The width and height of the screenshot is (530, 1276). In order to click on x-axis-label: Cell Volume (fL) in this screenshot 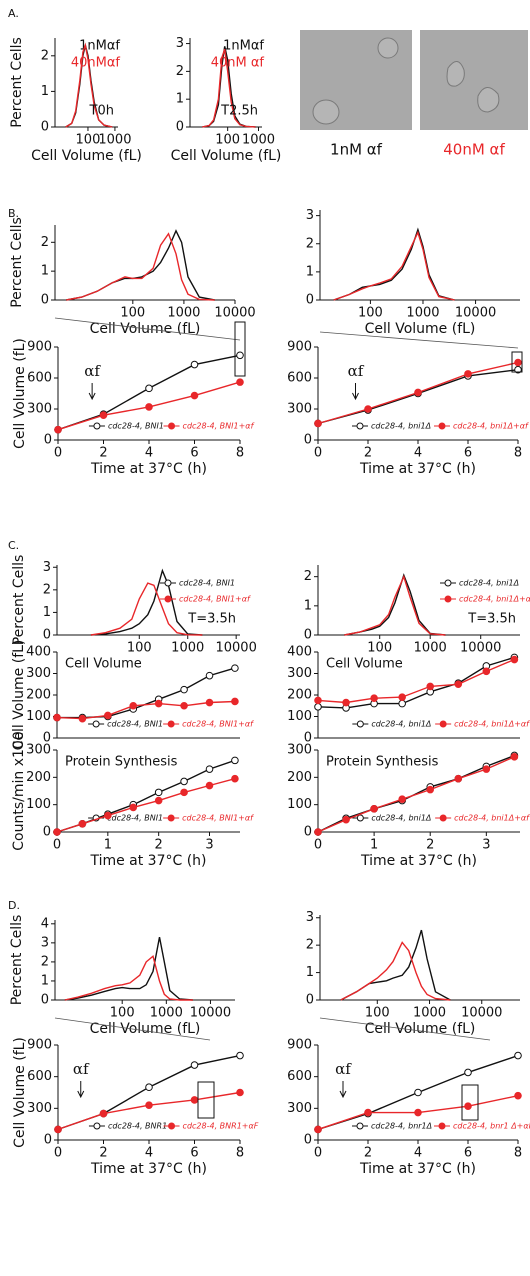, I will do `click(86, 156)`.